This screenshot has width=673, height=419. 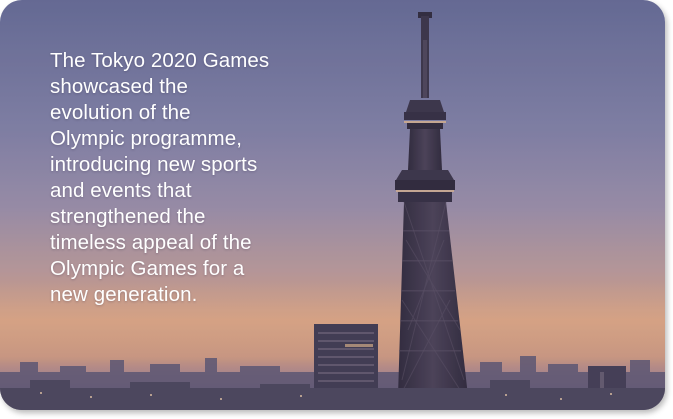 I want to click on skytree-silhouette, so click(x=431, y=204).